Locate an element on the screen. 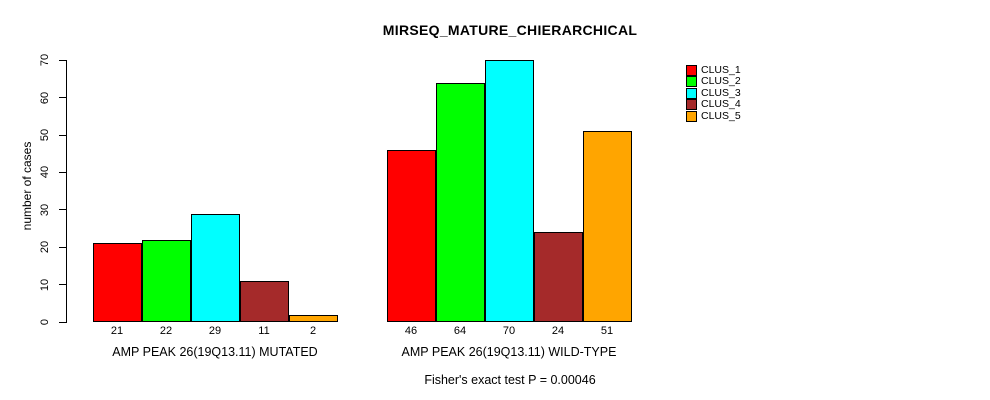  y-tick-label: 70 is located at coordinates (45, 60).